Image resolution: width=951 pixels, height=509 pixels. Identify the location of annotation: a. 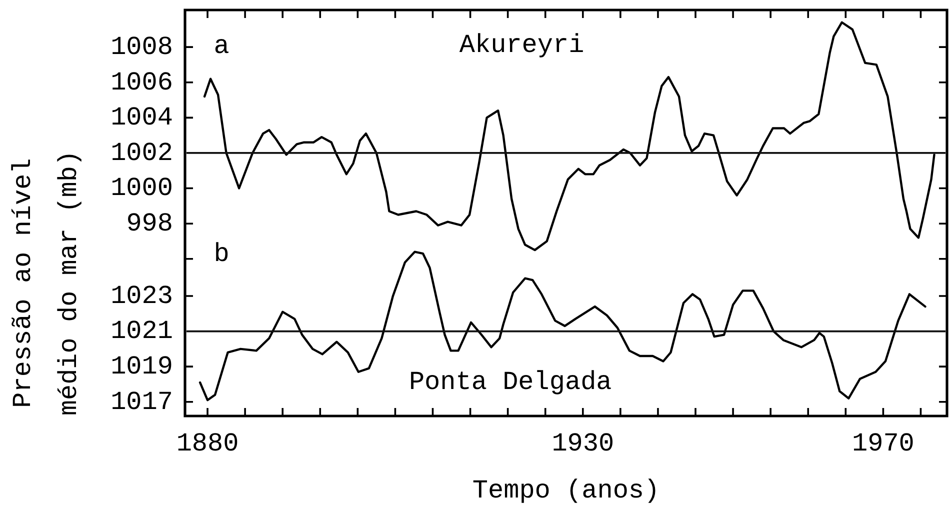
(222, 46).